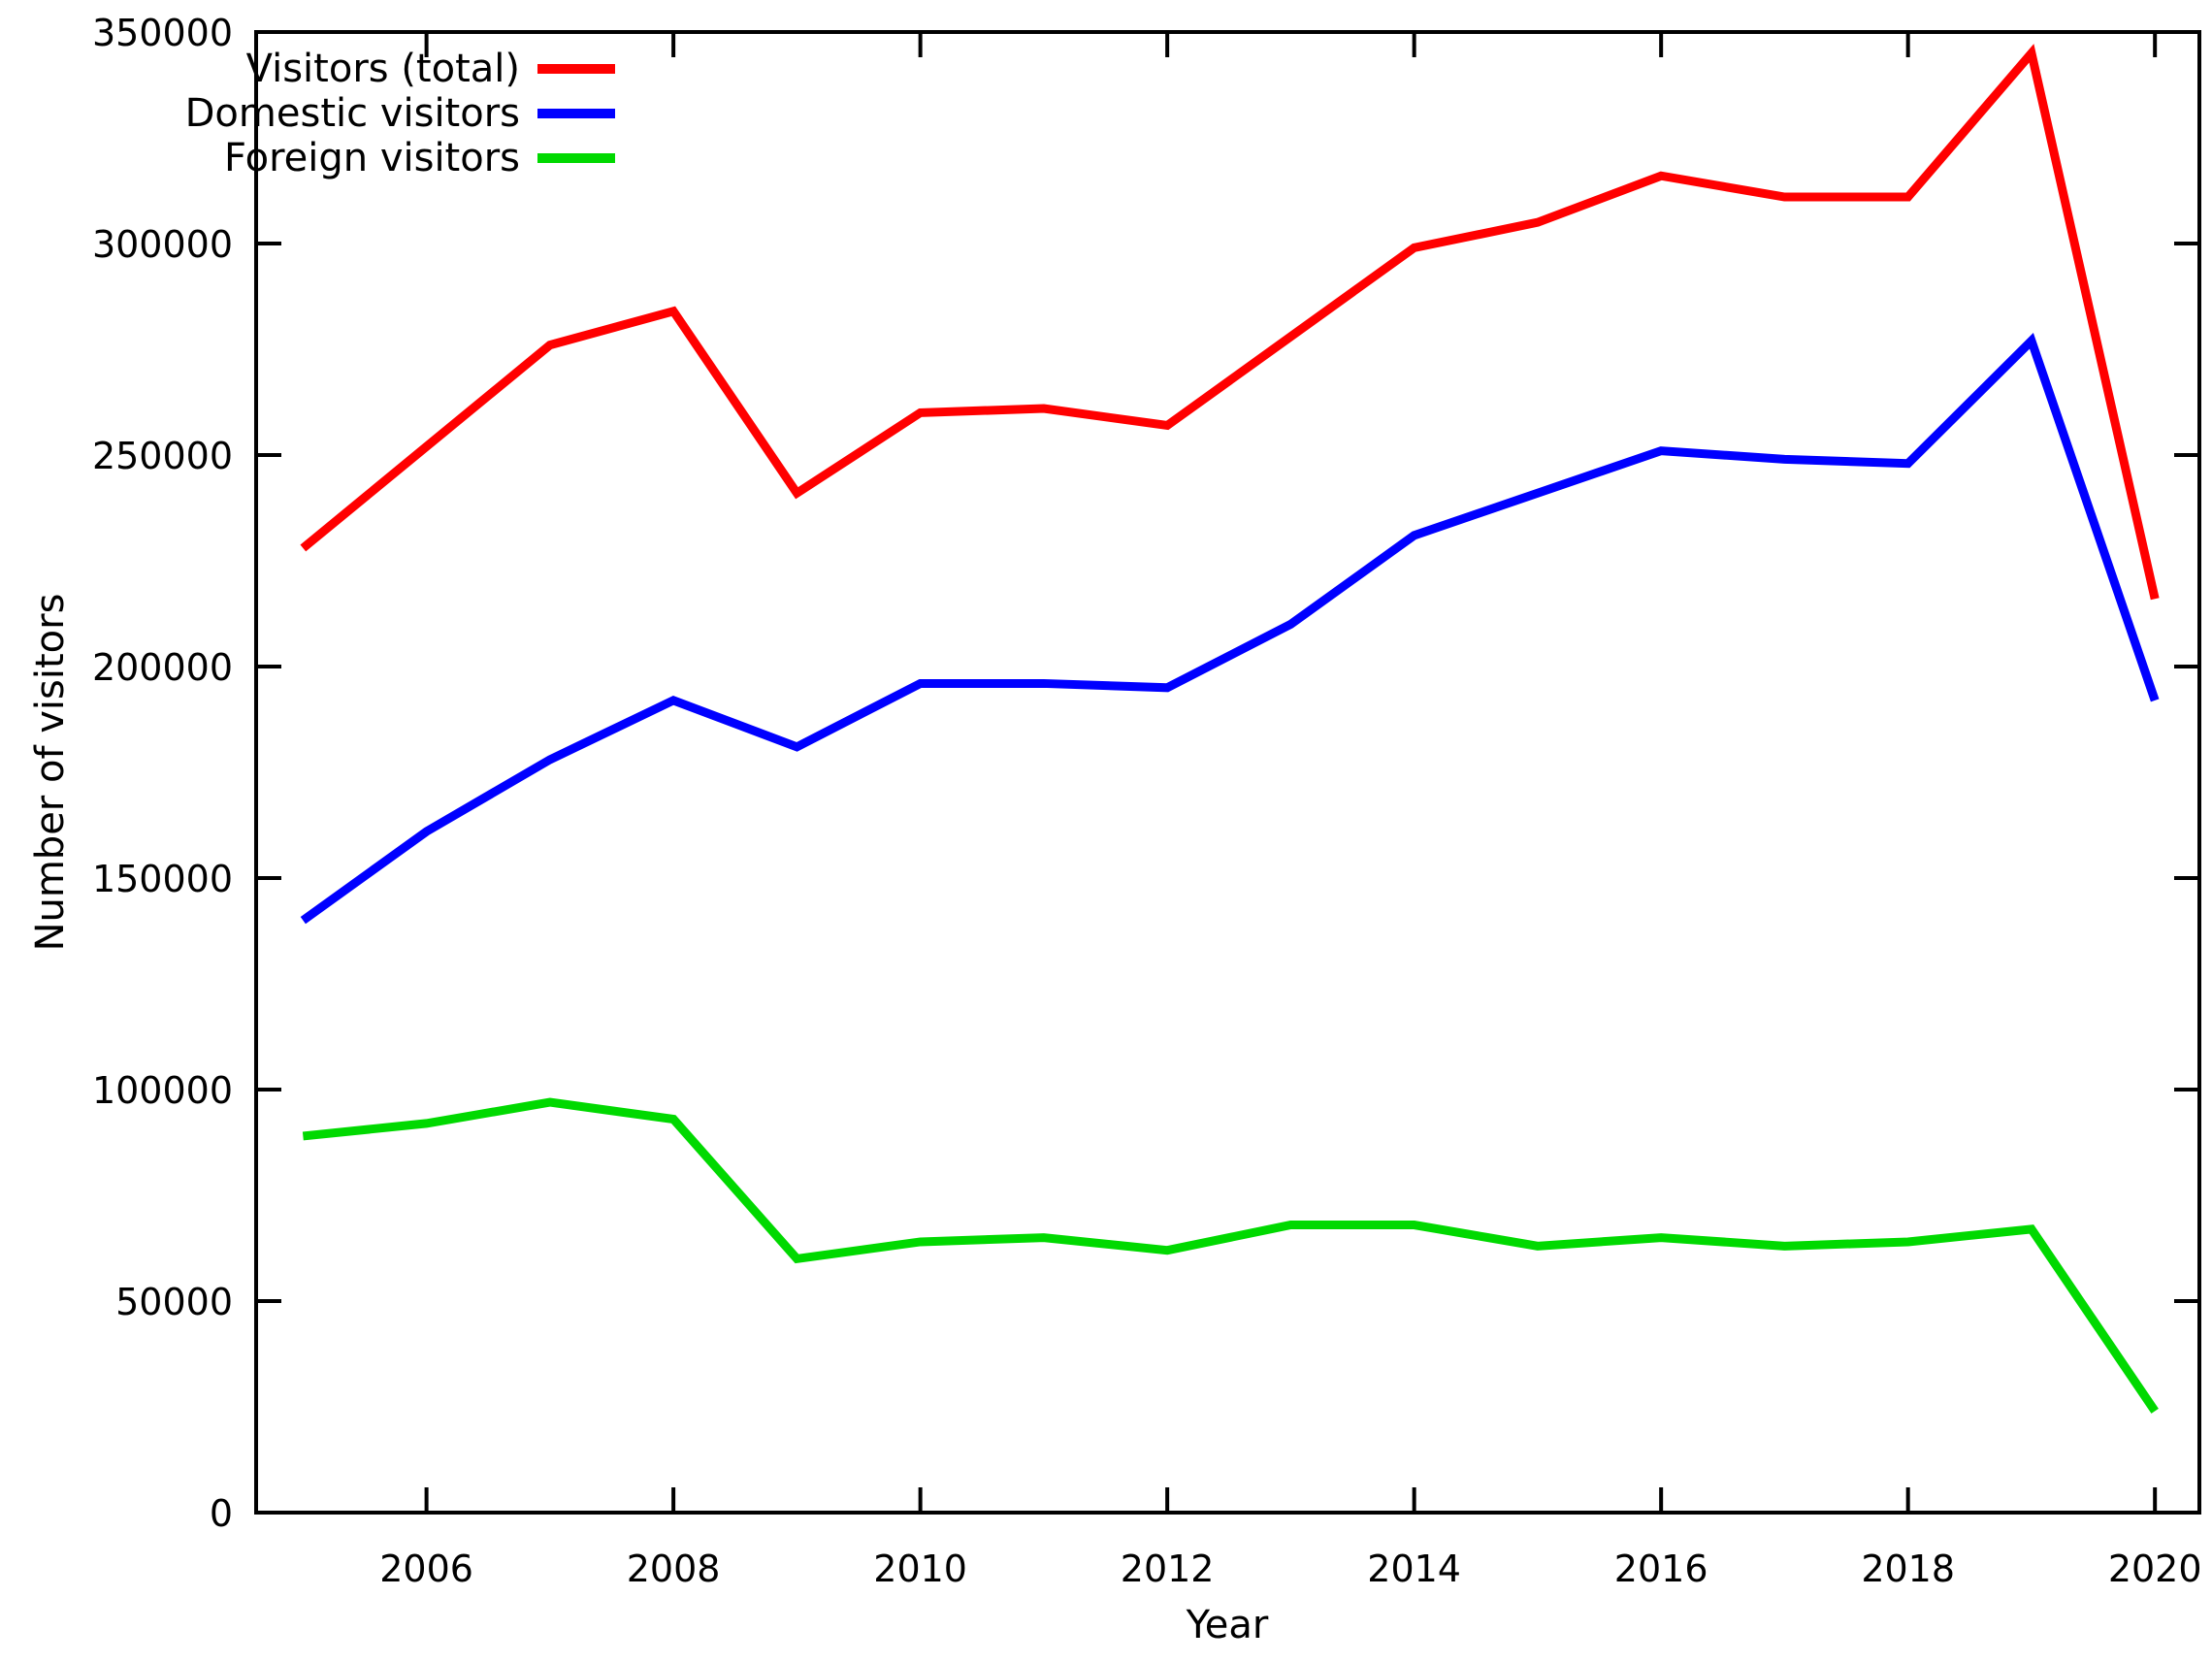 Image resolution: width=2212 pixels, height=1662 pixels. What do you see at coordinates (221, 1513) in the screenshot?
I see `y-axis-tick-label: 0` at bounding box center [221, 1513].